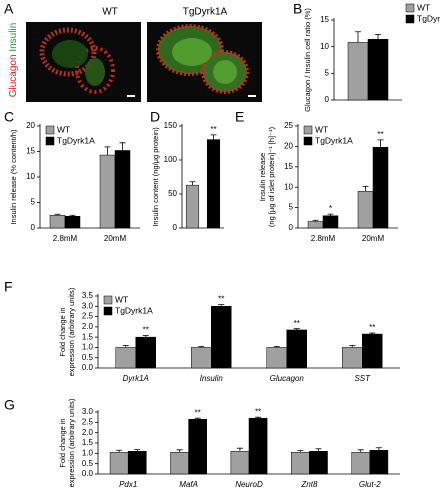  I want to click on x-tick-label: Insulin, so click(212, 378).